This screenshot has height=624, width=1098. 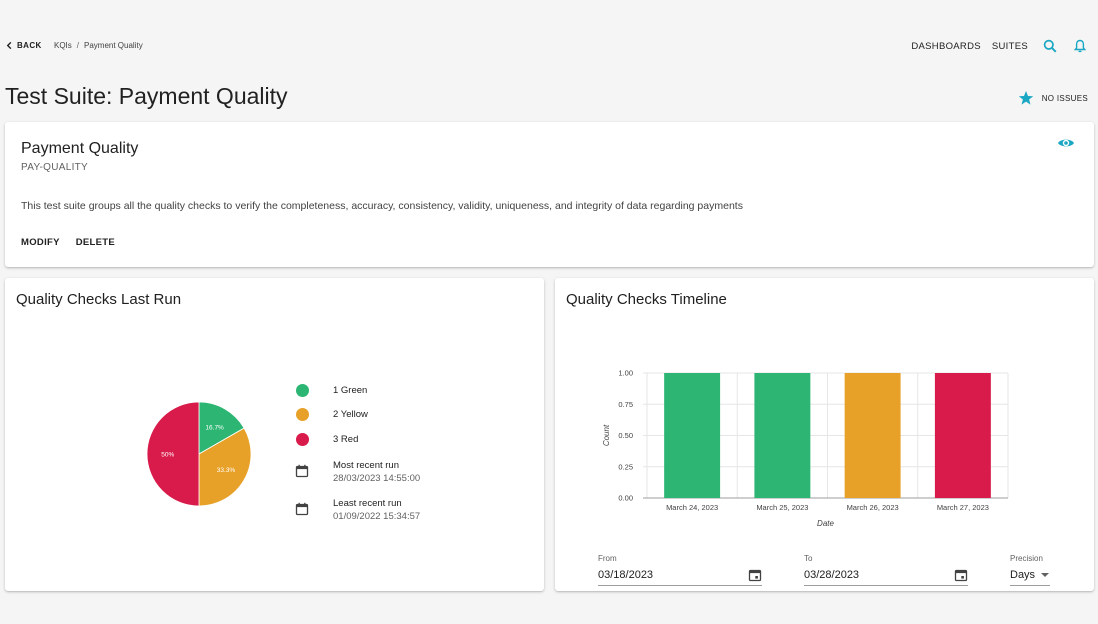 I want to click on legend-label-green: 1 Green, so click(x=350, y=390).